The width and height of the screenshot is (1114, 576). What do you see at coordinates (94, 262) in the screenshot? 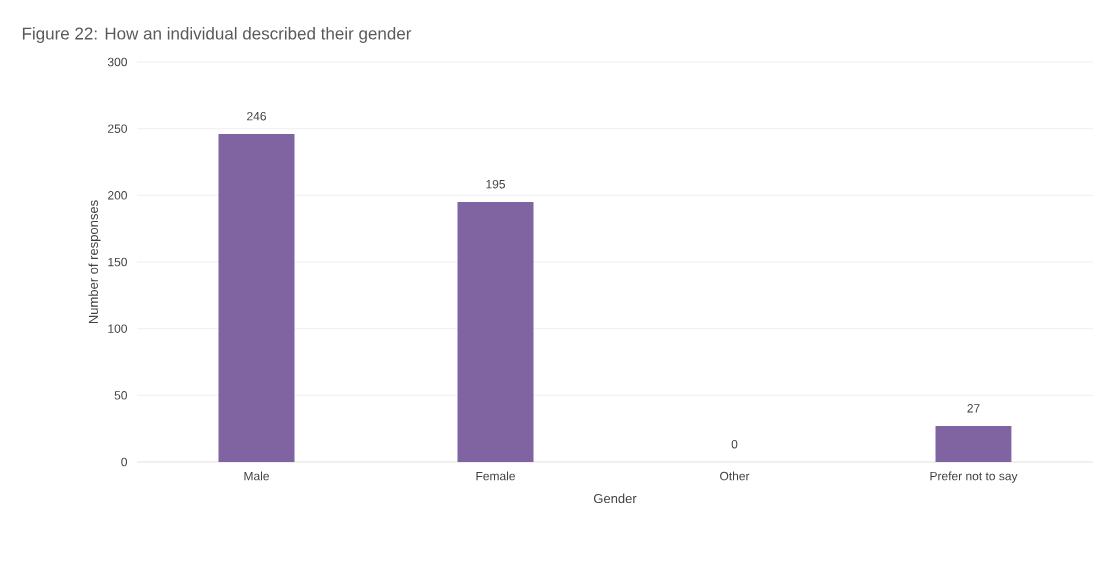
I see `y-axis-title: Number of responses` at bounding box center [94, 262].